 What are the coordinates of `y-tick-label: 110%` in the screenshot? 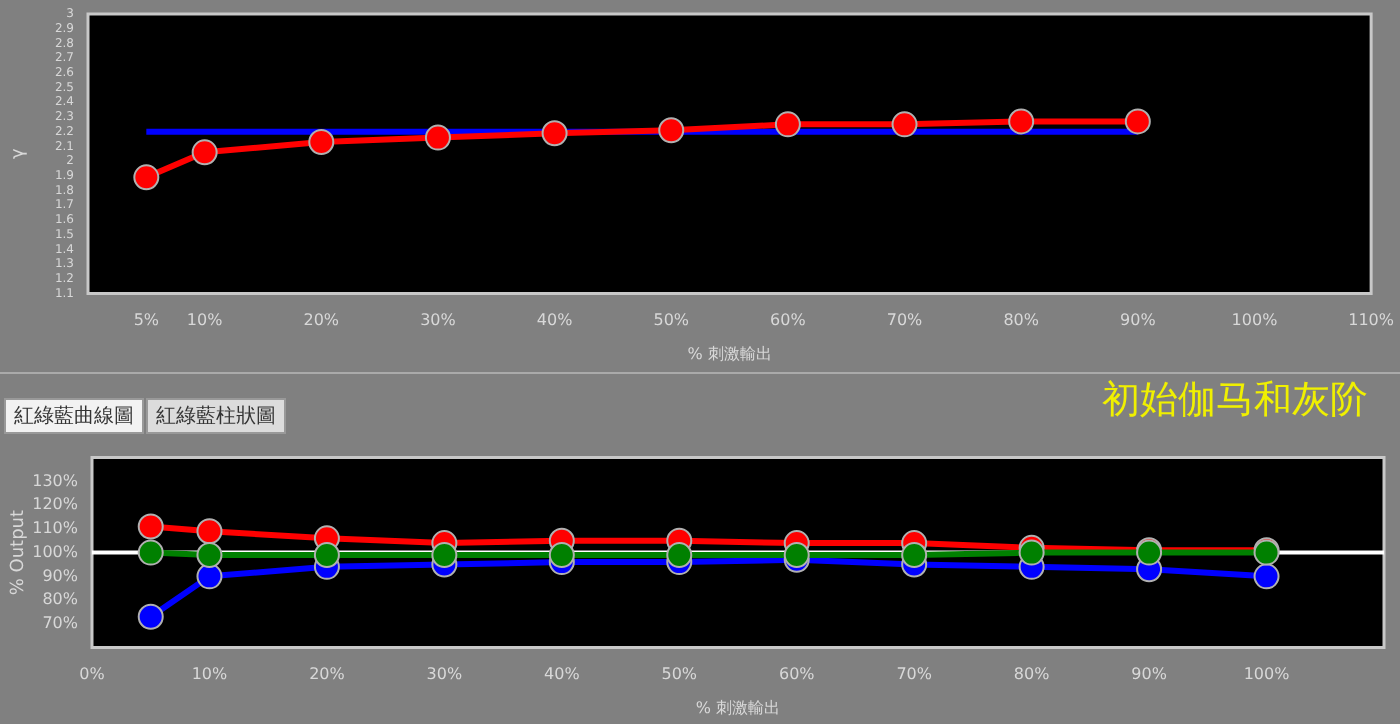 It's located at (55, 528).